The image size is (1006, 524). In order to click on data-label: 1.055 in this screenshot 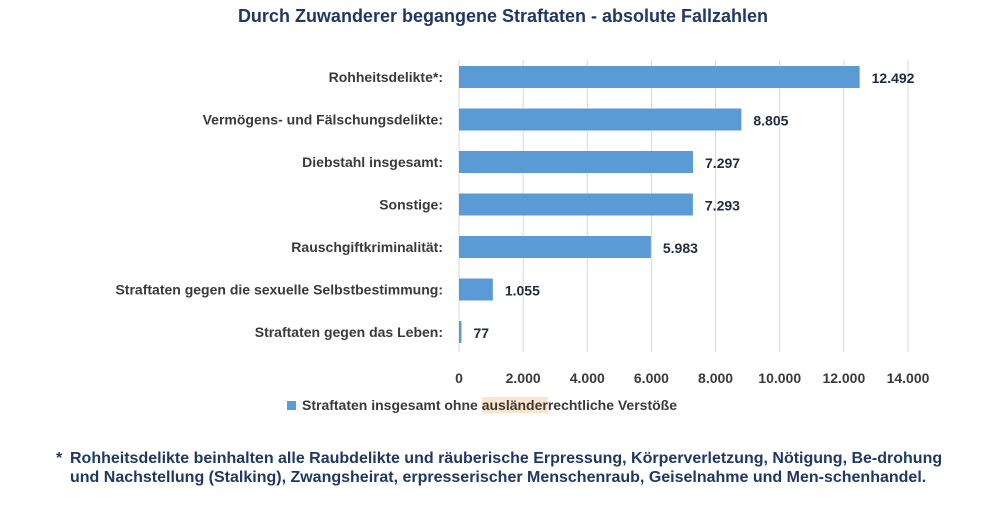, I will do `click(522, 291)`.